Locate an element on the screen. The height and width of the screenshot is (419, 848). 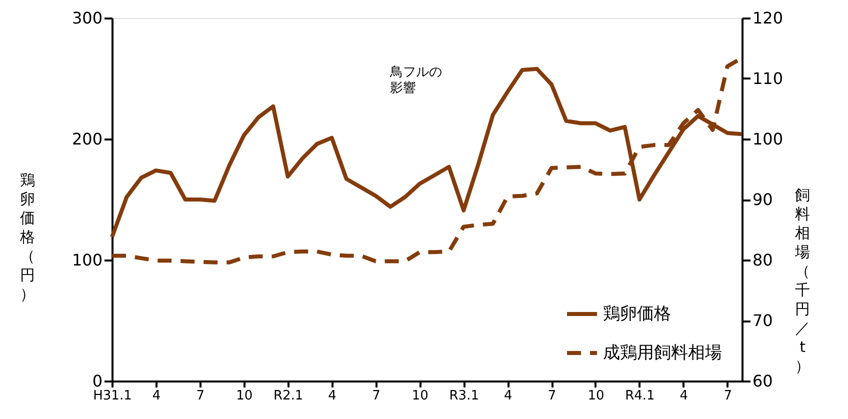
y-axis-title: 鶏卵価格（円） is located at coordinates (27, 237).